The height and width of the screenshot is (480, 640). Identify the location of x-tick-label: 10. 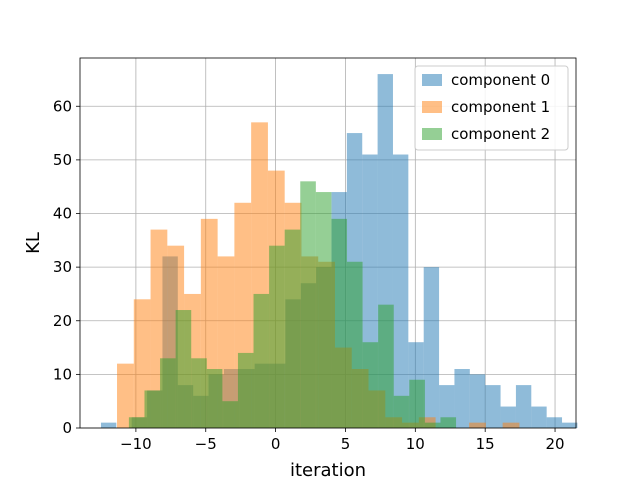
(415, 444).